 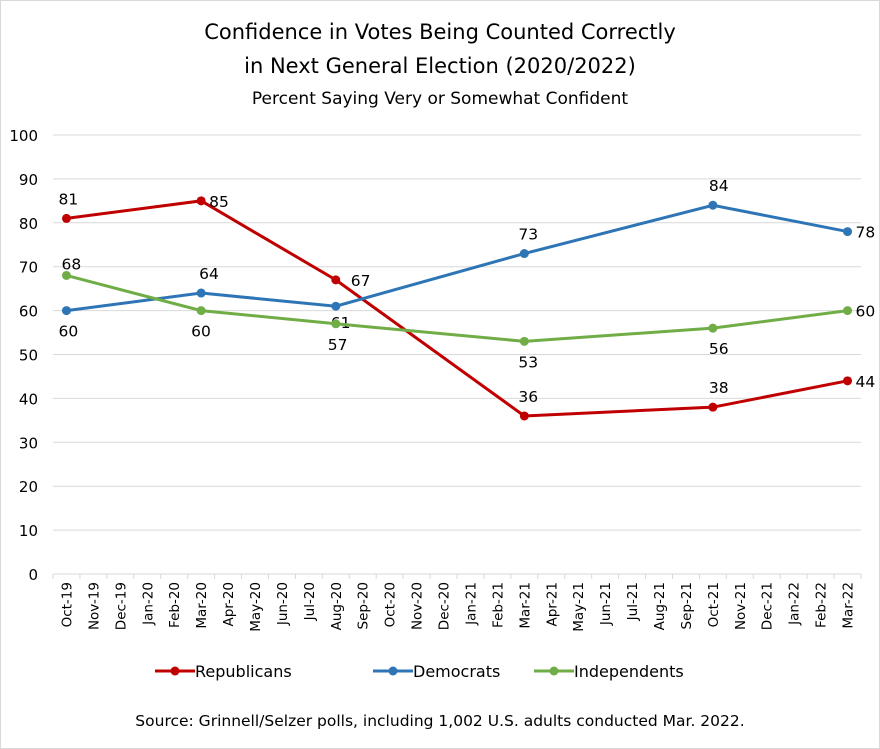 I want to click on x-tick-label: Aug-21, so click(x=660, y=606).